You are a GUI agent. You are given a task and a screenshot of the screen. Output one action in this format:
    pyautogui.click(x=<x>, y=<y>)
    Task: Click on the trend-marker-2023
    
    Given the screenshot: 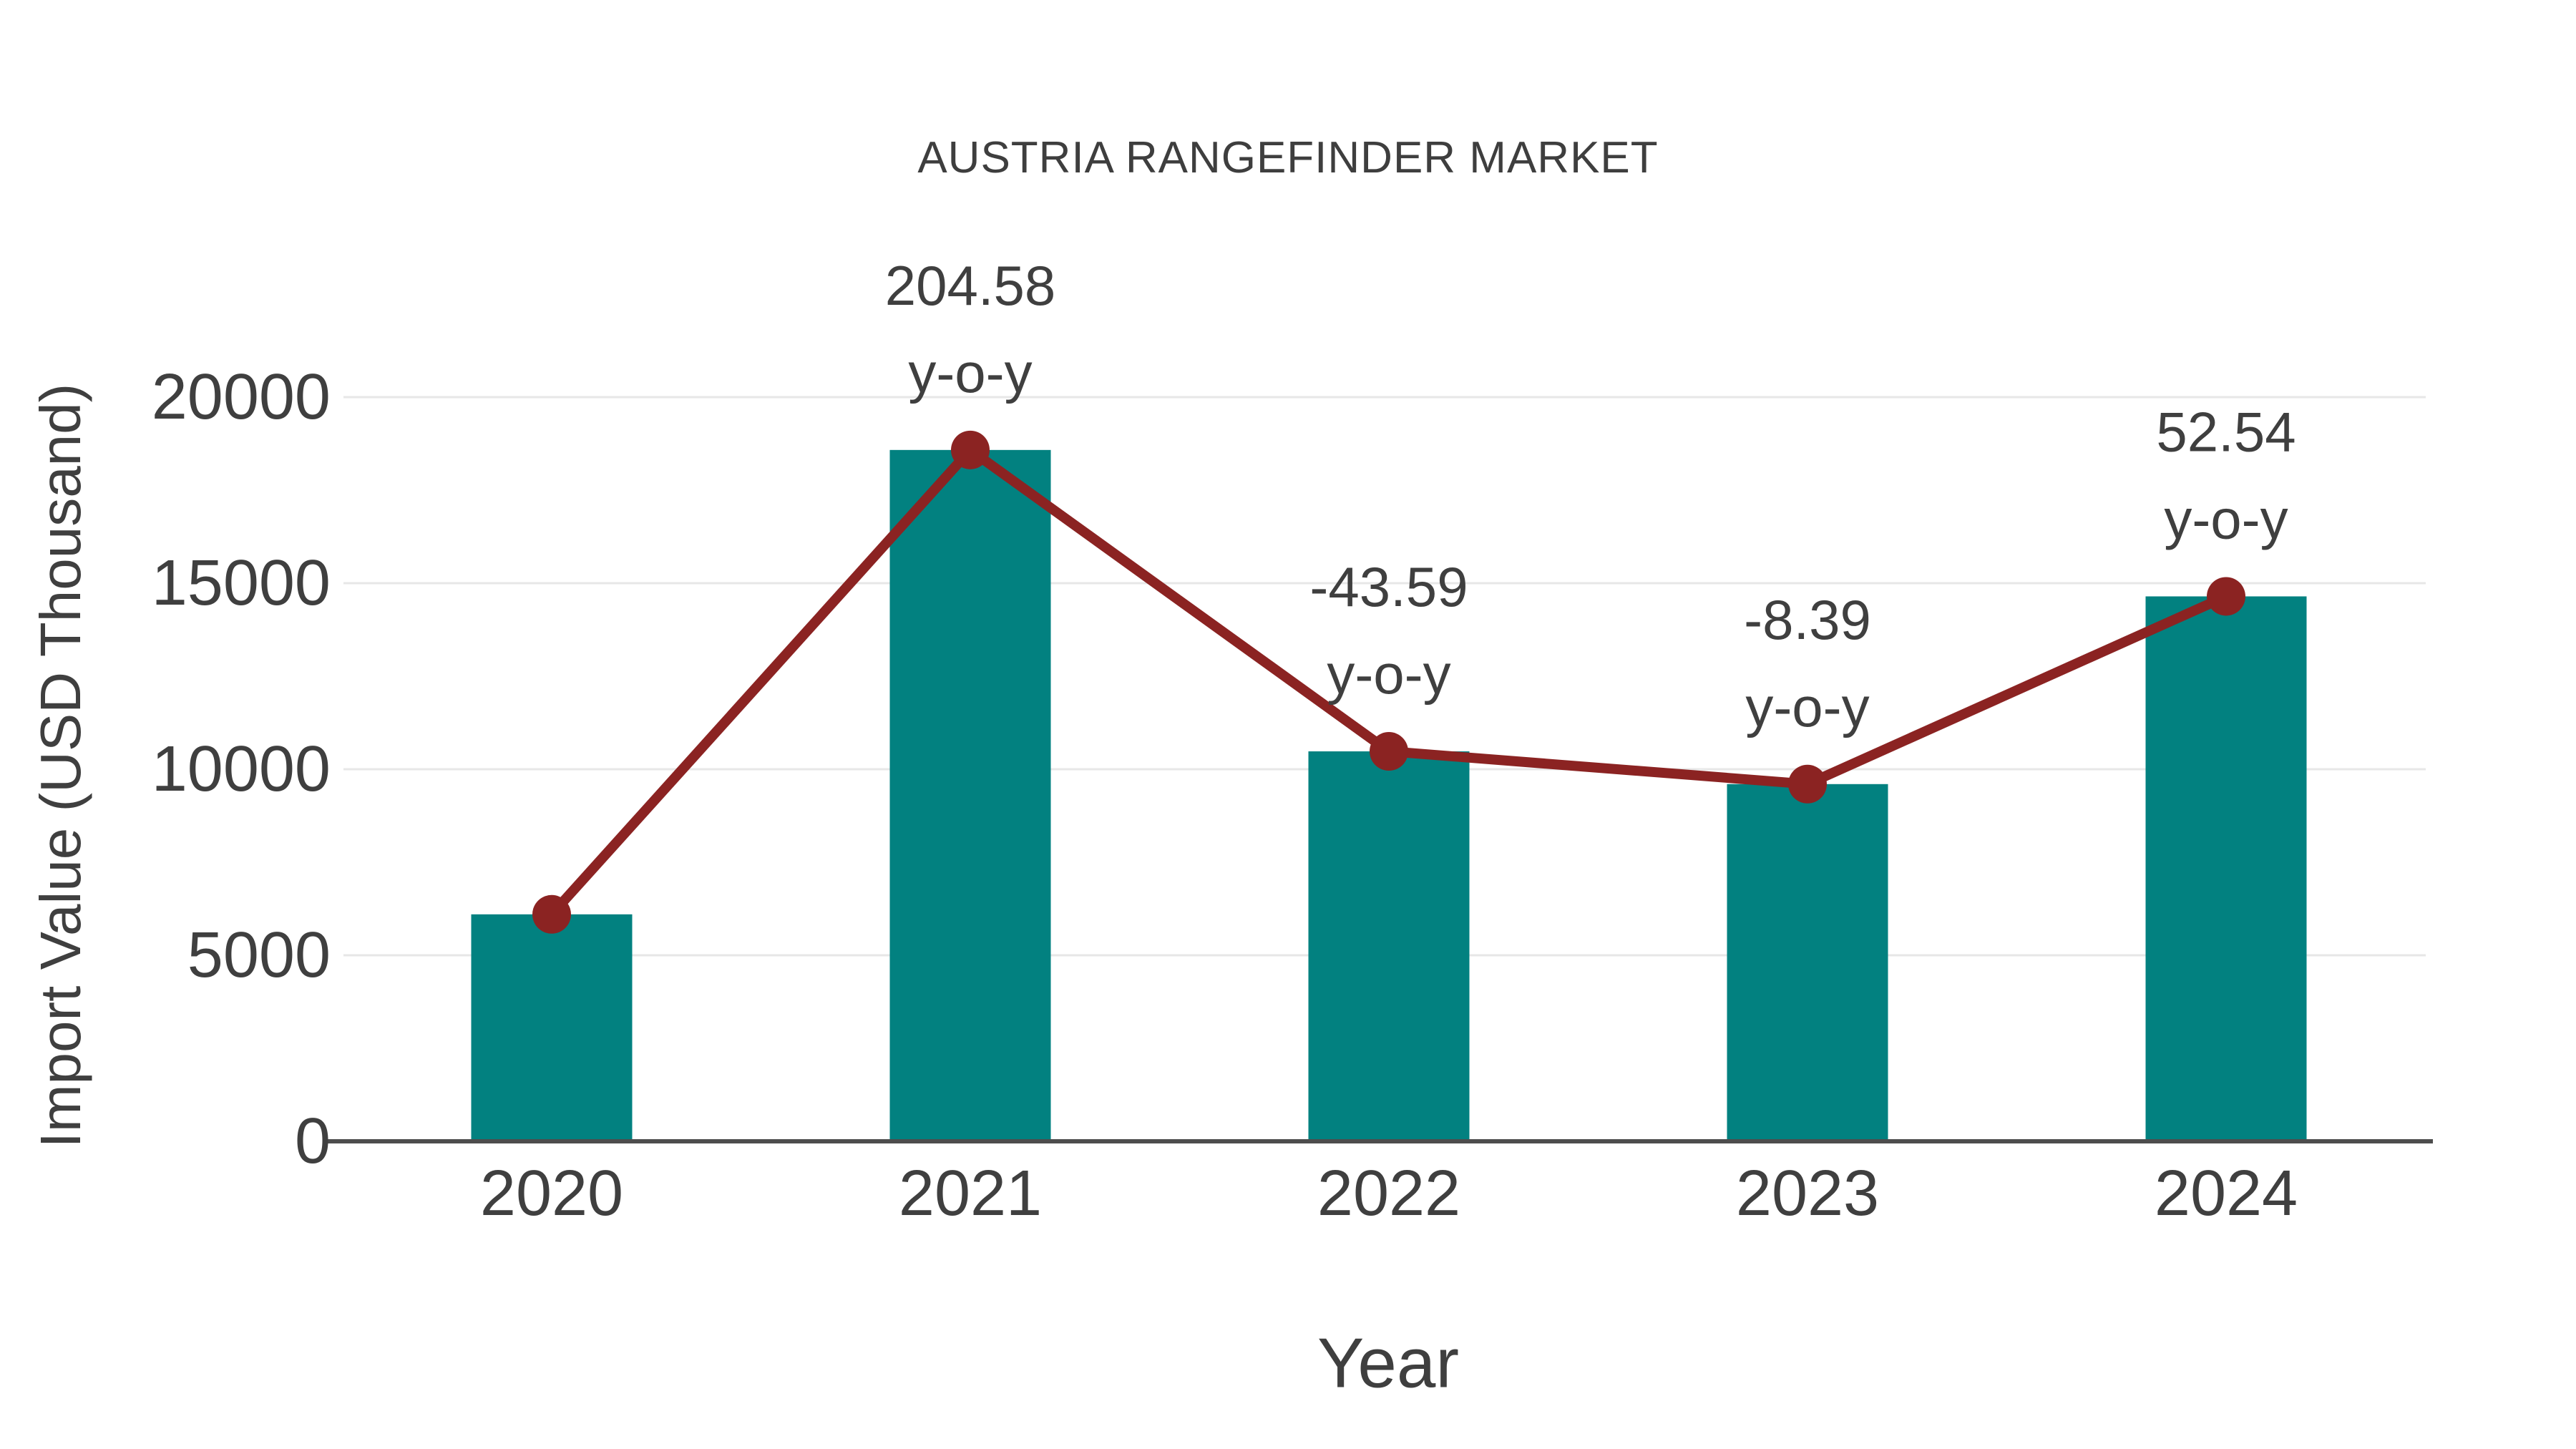 What is the action you would take?
    pyautogui.click(x=1807, y=784)
    